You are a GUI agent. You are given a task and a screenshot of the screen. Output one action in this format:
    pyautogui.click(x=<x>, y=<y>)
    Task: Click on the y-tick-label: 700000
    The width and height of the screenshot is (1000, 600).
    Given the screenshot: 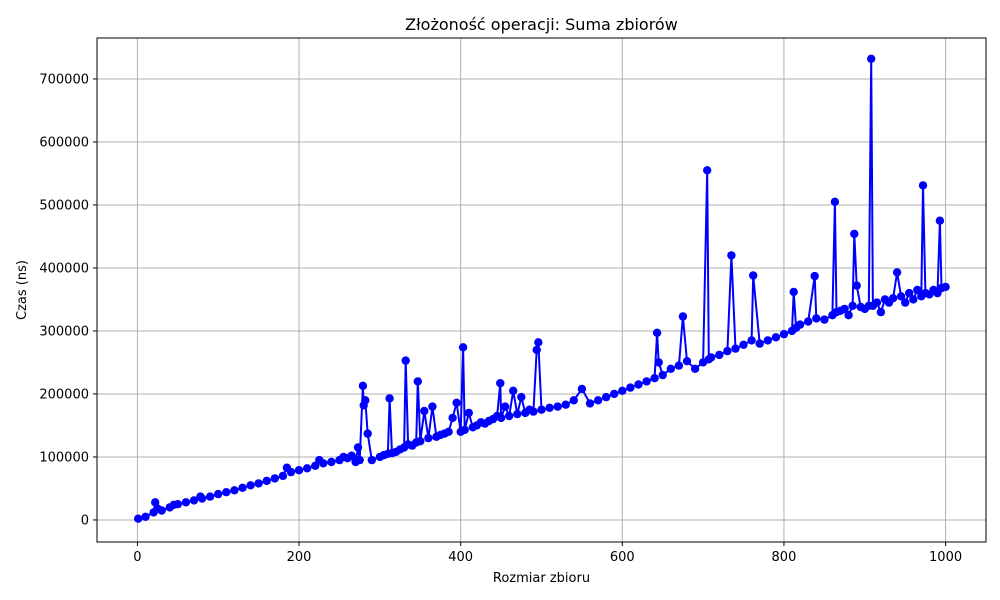 What is the action you would take?
    pyautogui.click(x=64, y=79)
    